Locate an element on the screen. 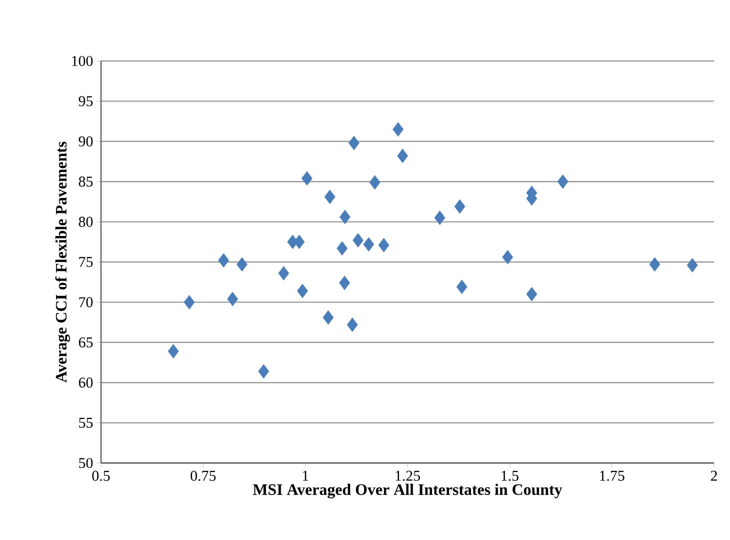 The width and height of the screenshot is (730, 540). x-tick-label: 2 is located at coordinates (713, 475).